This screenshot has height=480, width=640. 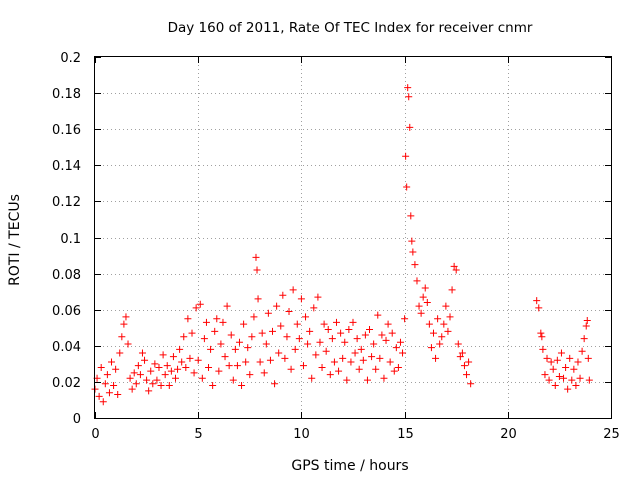 I want to click on y-tick-label: 0.14, so click(x=66, y=166).